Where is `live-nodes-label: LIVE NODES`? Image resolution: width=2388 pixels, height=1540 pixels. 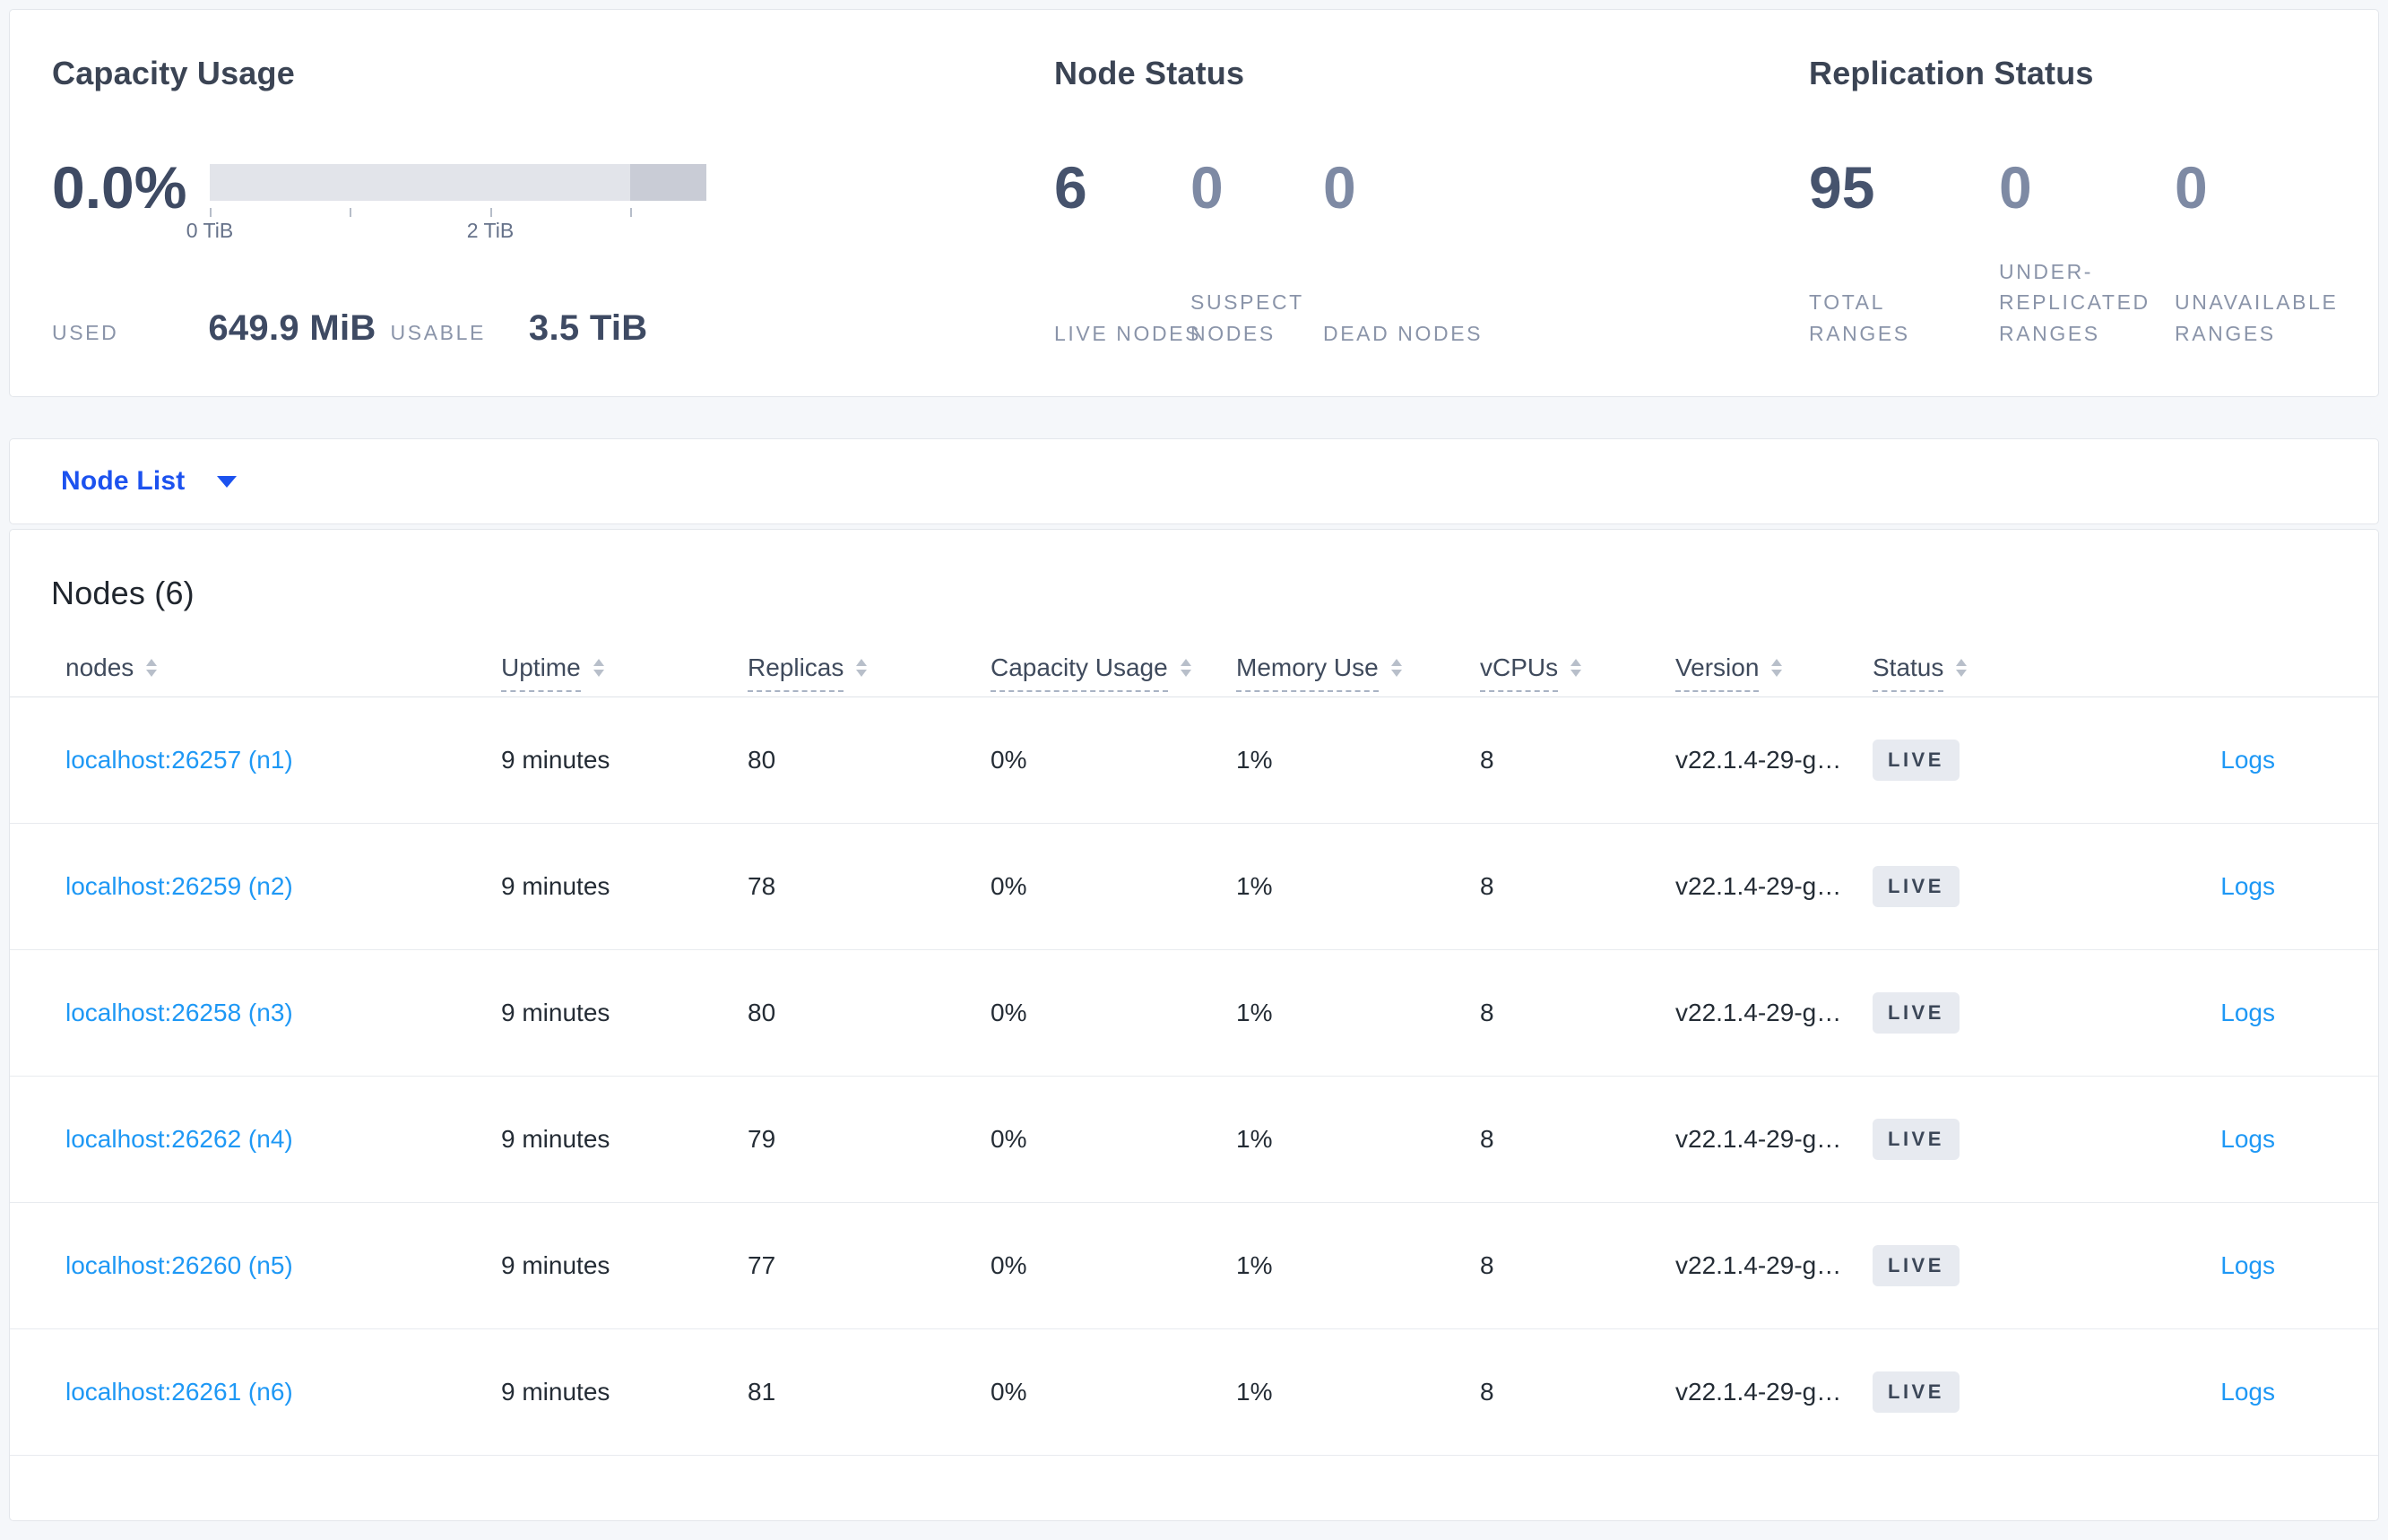
live-nodes-label: LIVE NODES is located at coordinates (1128, 333).